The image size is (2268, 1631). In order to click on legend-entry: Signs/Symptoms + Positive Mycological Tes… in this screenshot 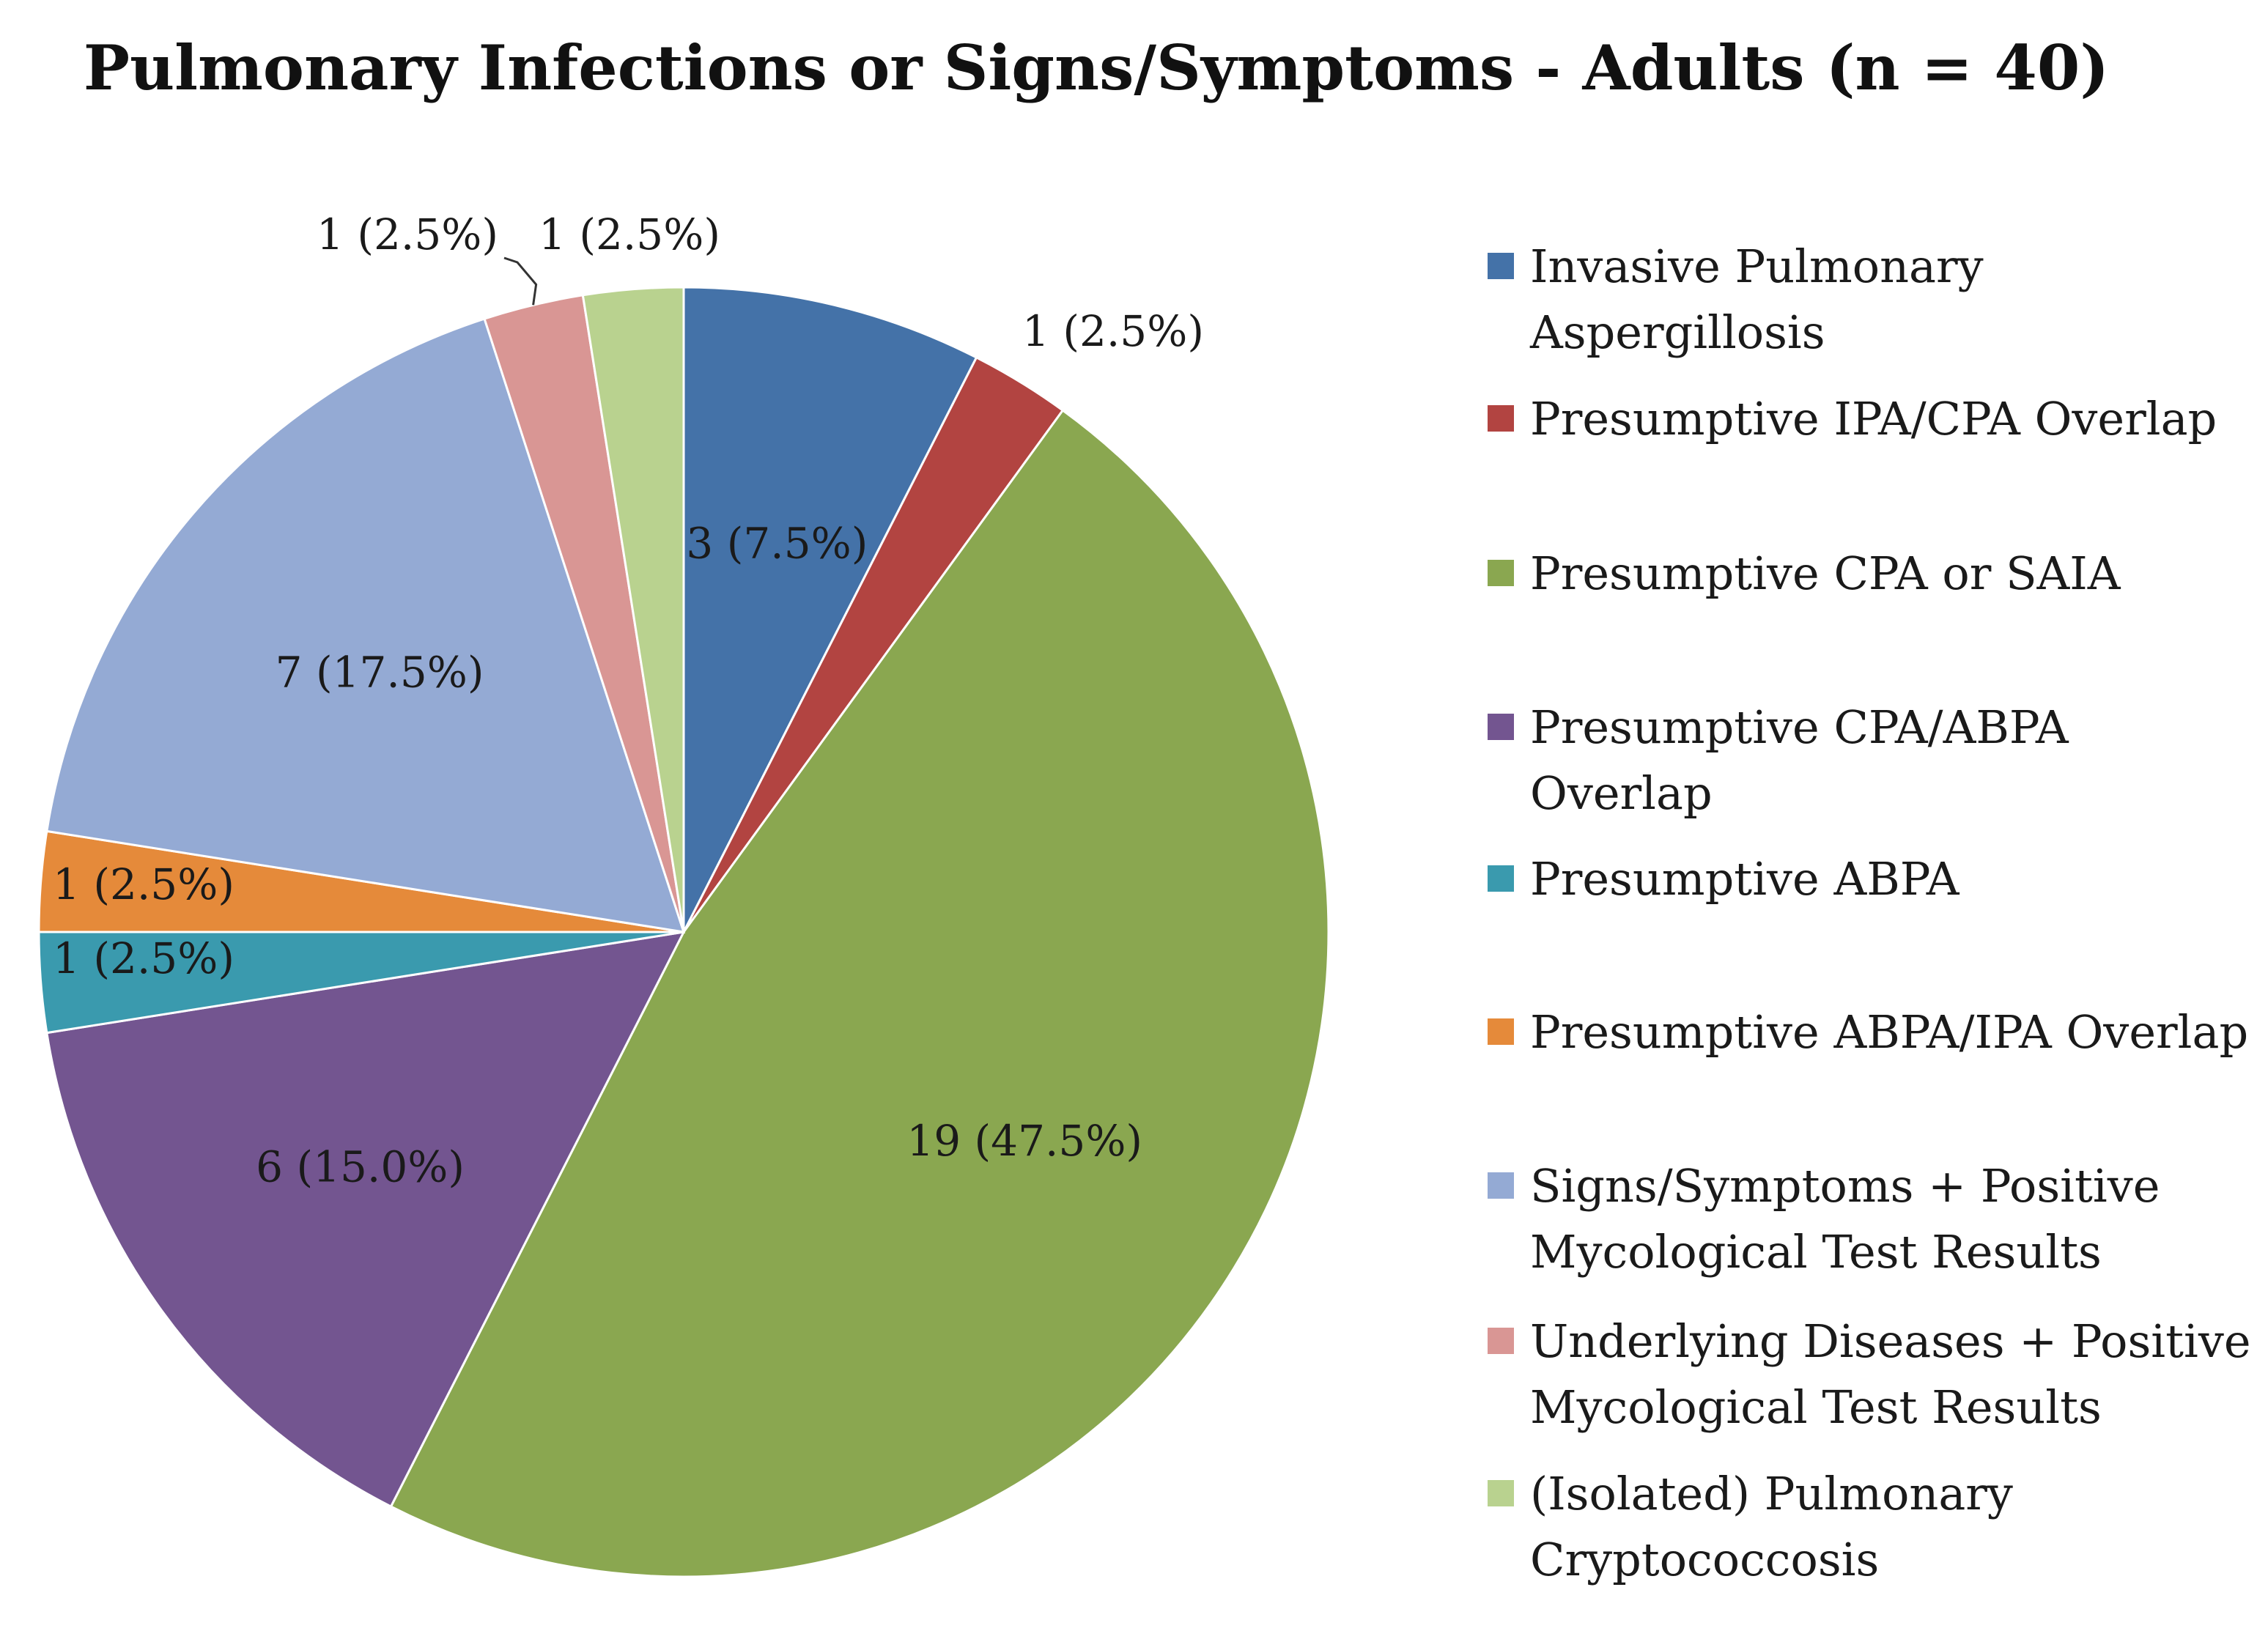, I will do `click(1845, 1219)`.